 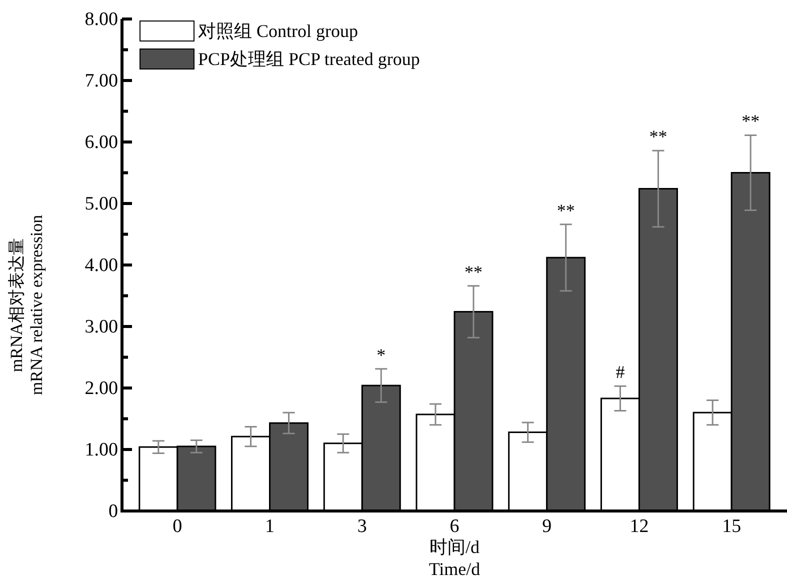 What do you see at coordinates (101, 19) in the screenshot?
I see `y-tick-label: 8.00` at bounding box center [101, 19].